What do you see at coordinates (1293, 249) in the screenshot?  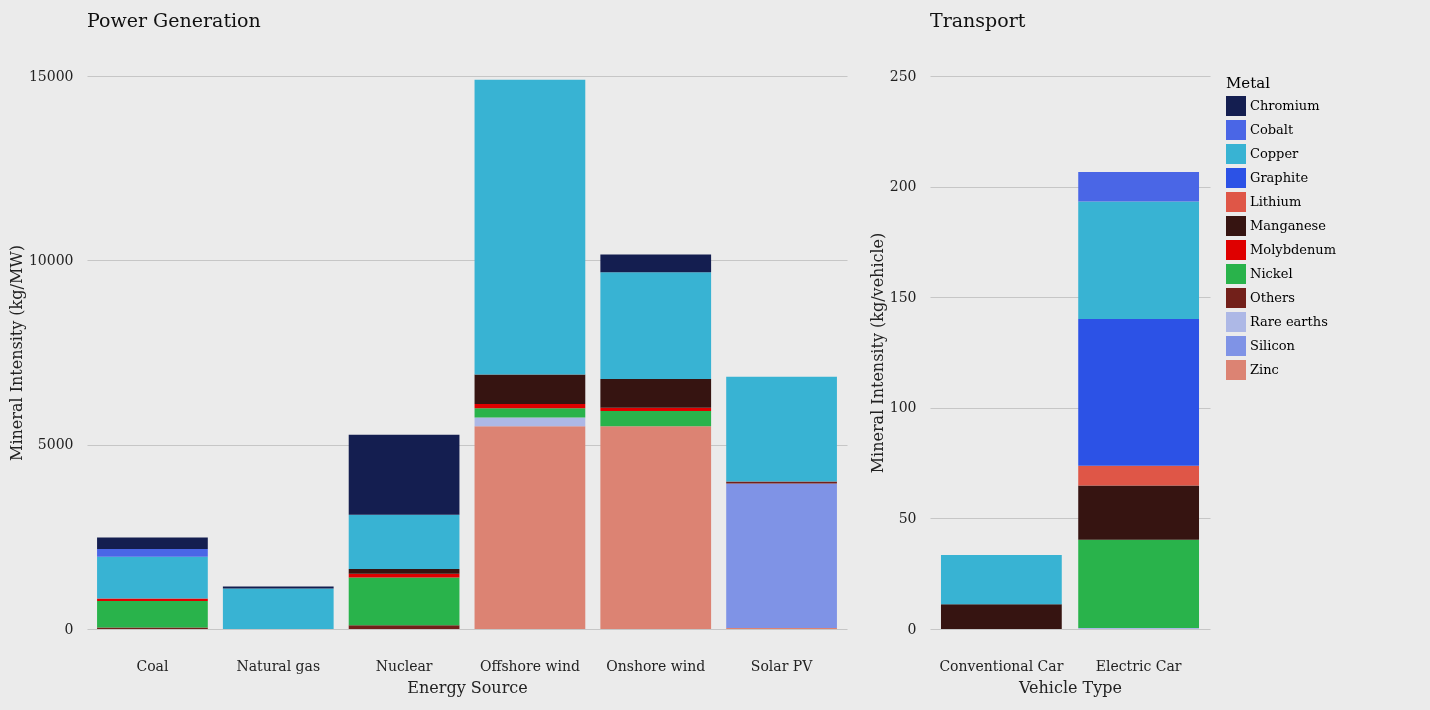 I see `legend-label: Molybdenum` at bounding box center [1293, 249].